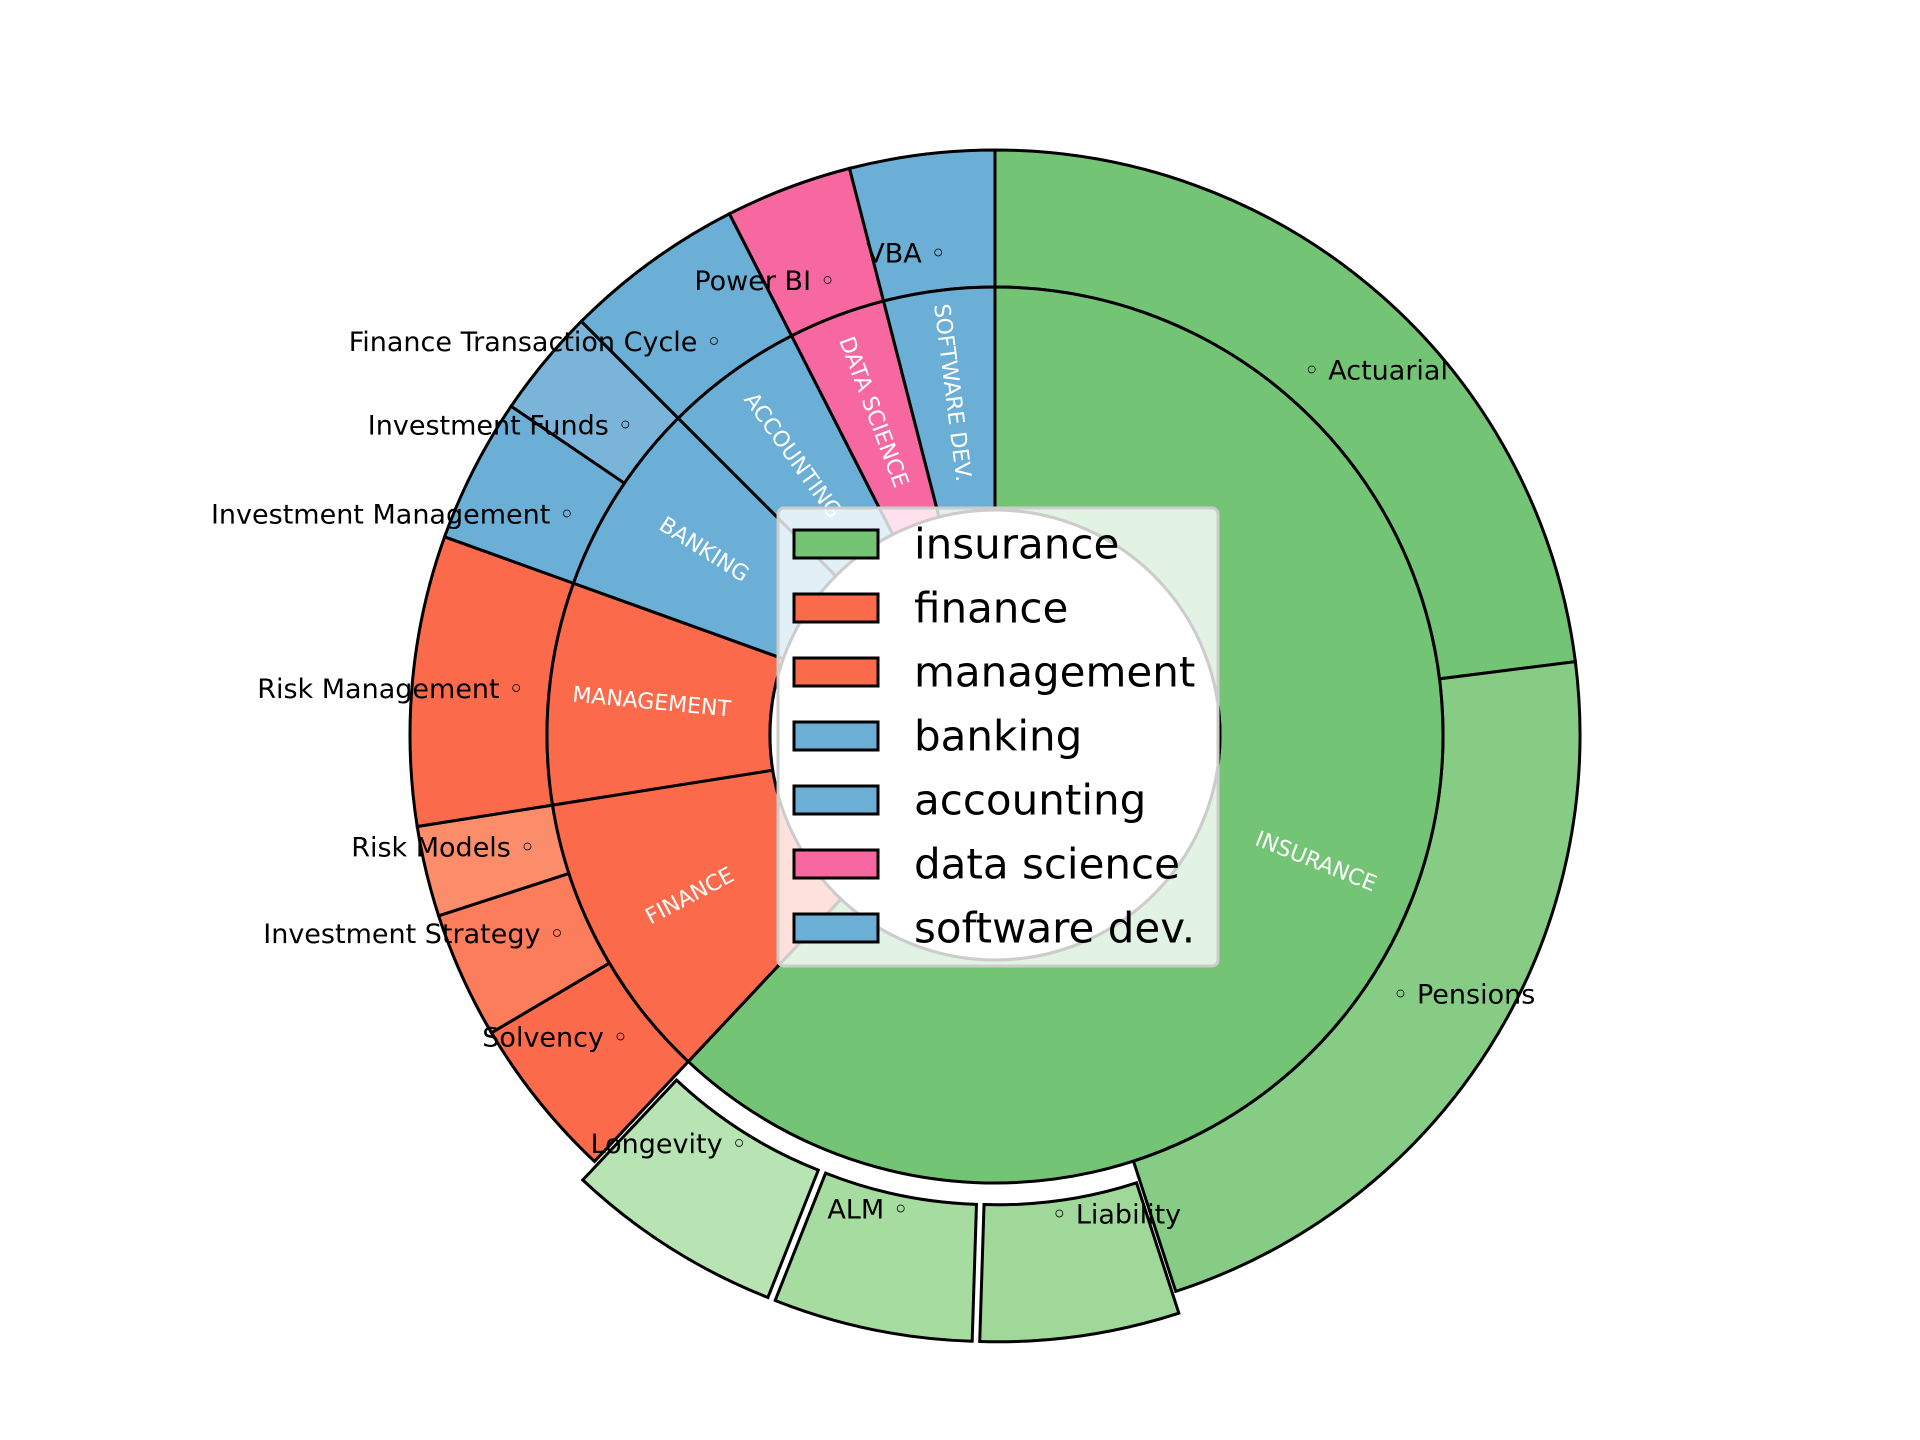 Image resolution: width=1920 pixels, height=1440 pixels. I want to click on legend-swatch-management, so click(836, 672).